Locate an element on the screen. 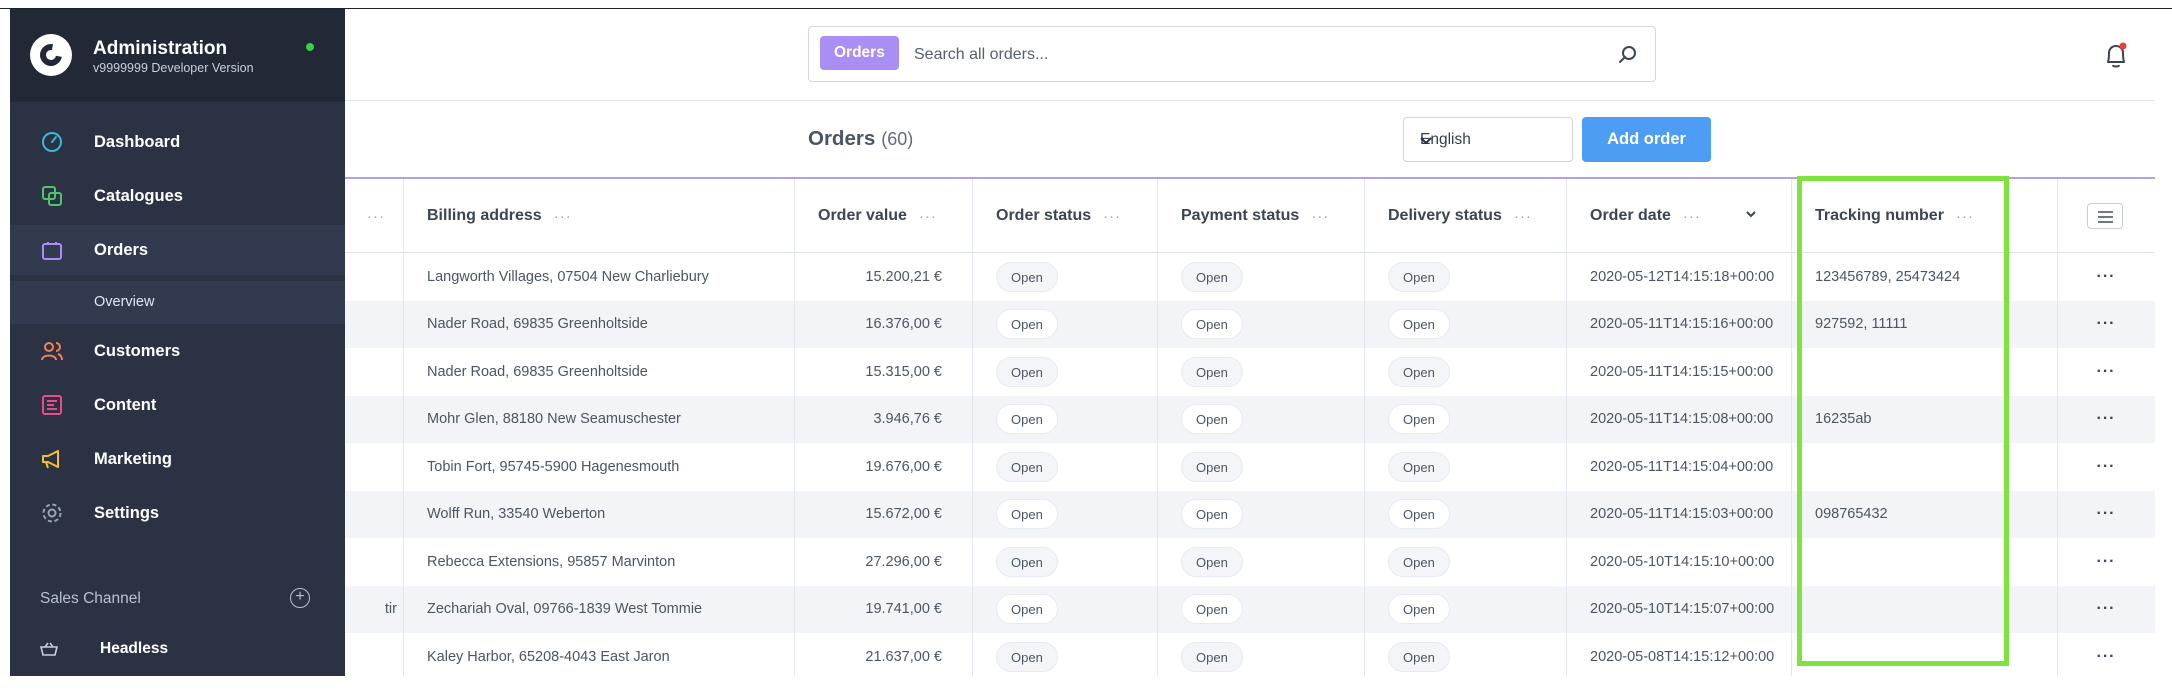  header-partial-column: ··· is located at coordinates (370, 216).